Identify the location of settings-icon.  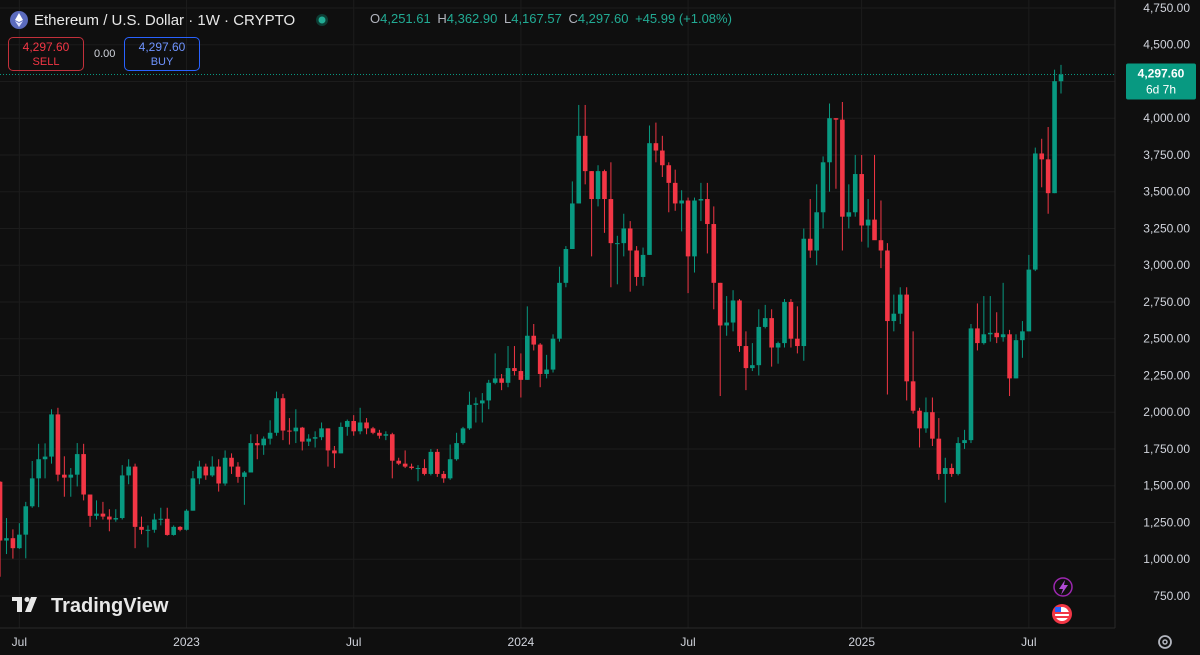
(1165, 642).